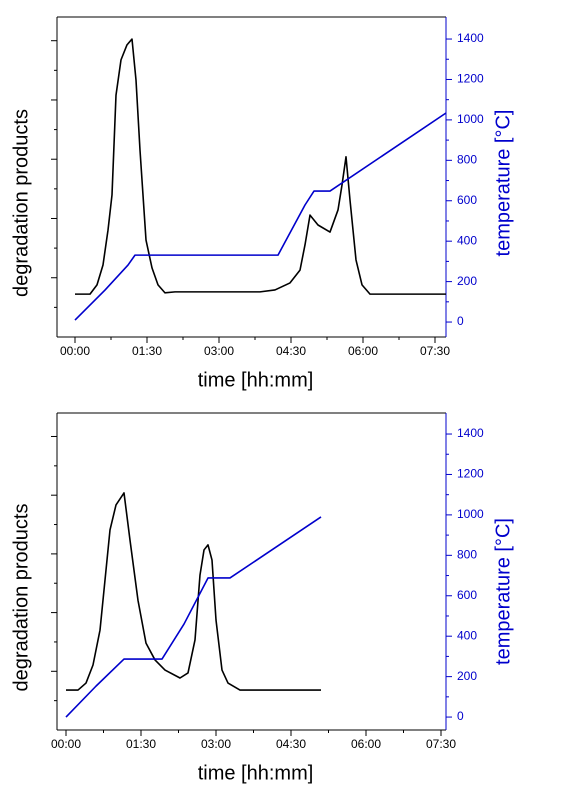 Image resolution: width=575 pixels, height=796 pixels. Describe the element at coordinates (193, 591) in the screenshot. I see `degradation-line` at that location.